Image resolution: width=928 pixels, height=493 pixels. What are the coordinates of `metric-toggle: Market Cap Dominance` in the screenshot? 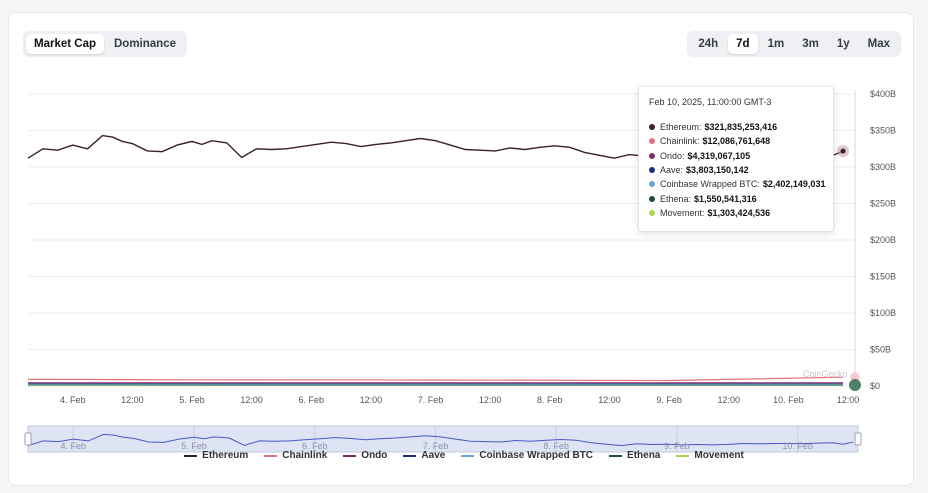 It's located at (105, 44).